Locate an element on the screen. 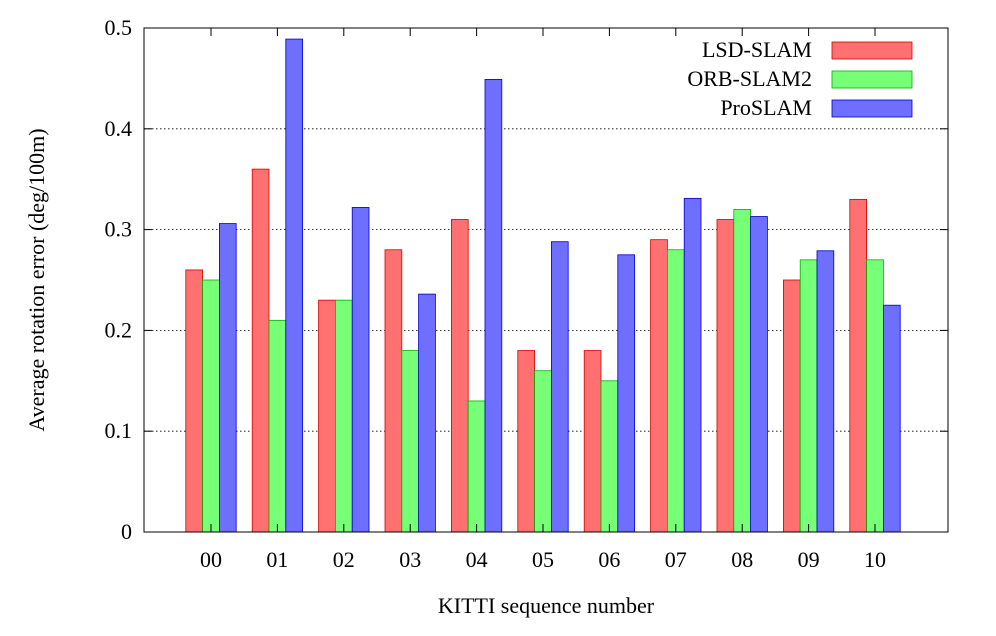 The height and width of the screenshot is (636, 996). x-tick-label: 01 is located at coordinates (277, 559).